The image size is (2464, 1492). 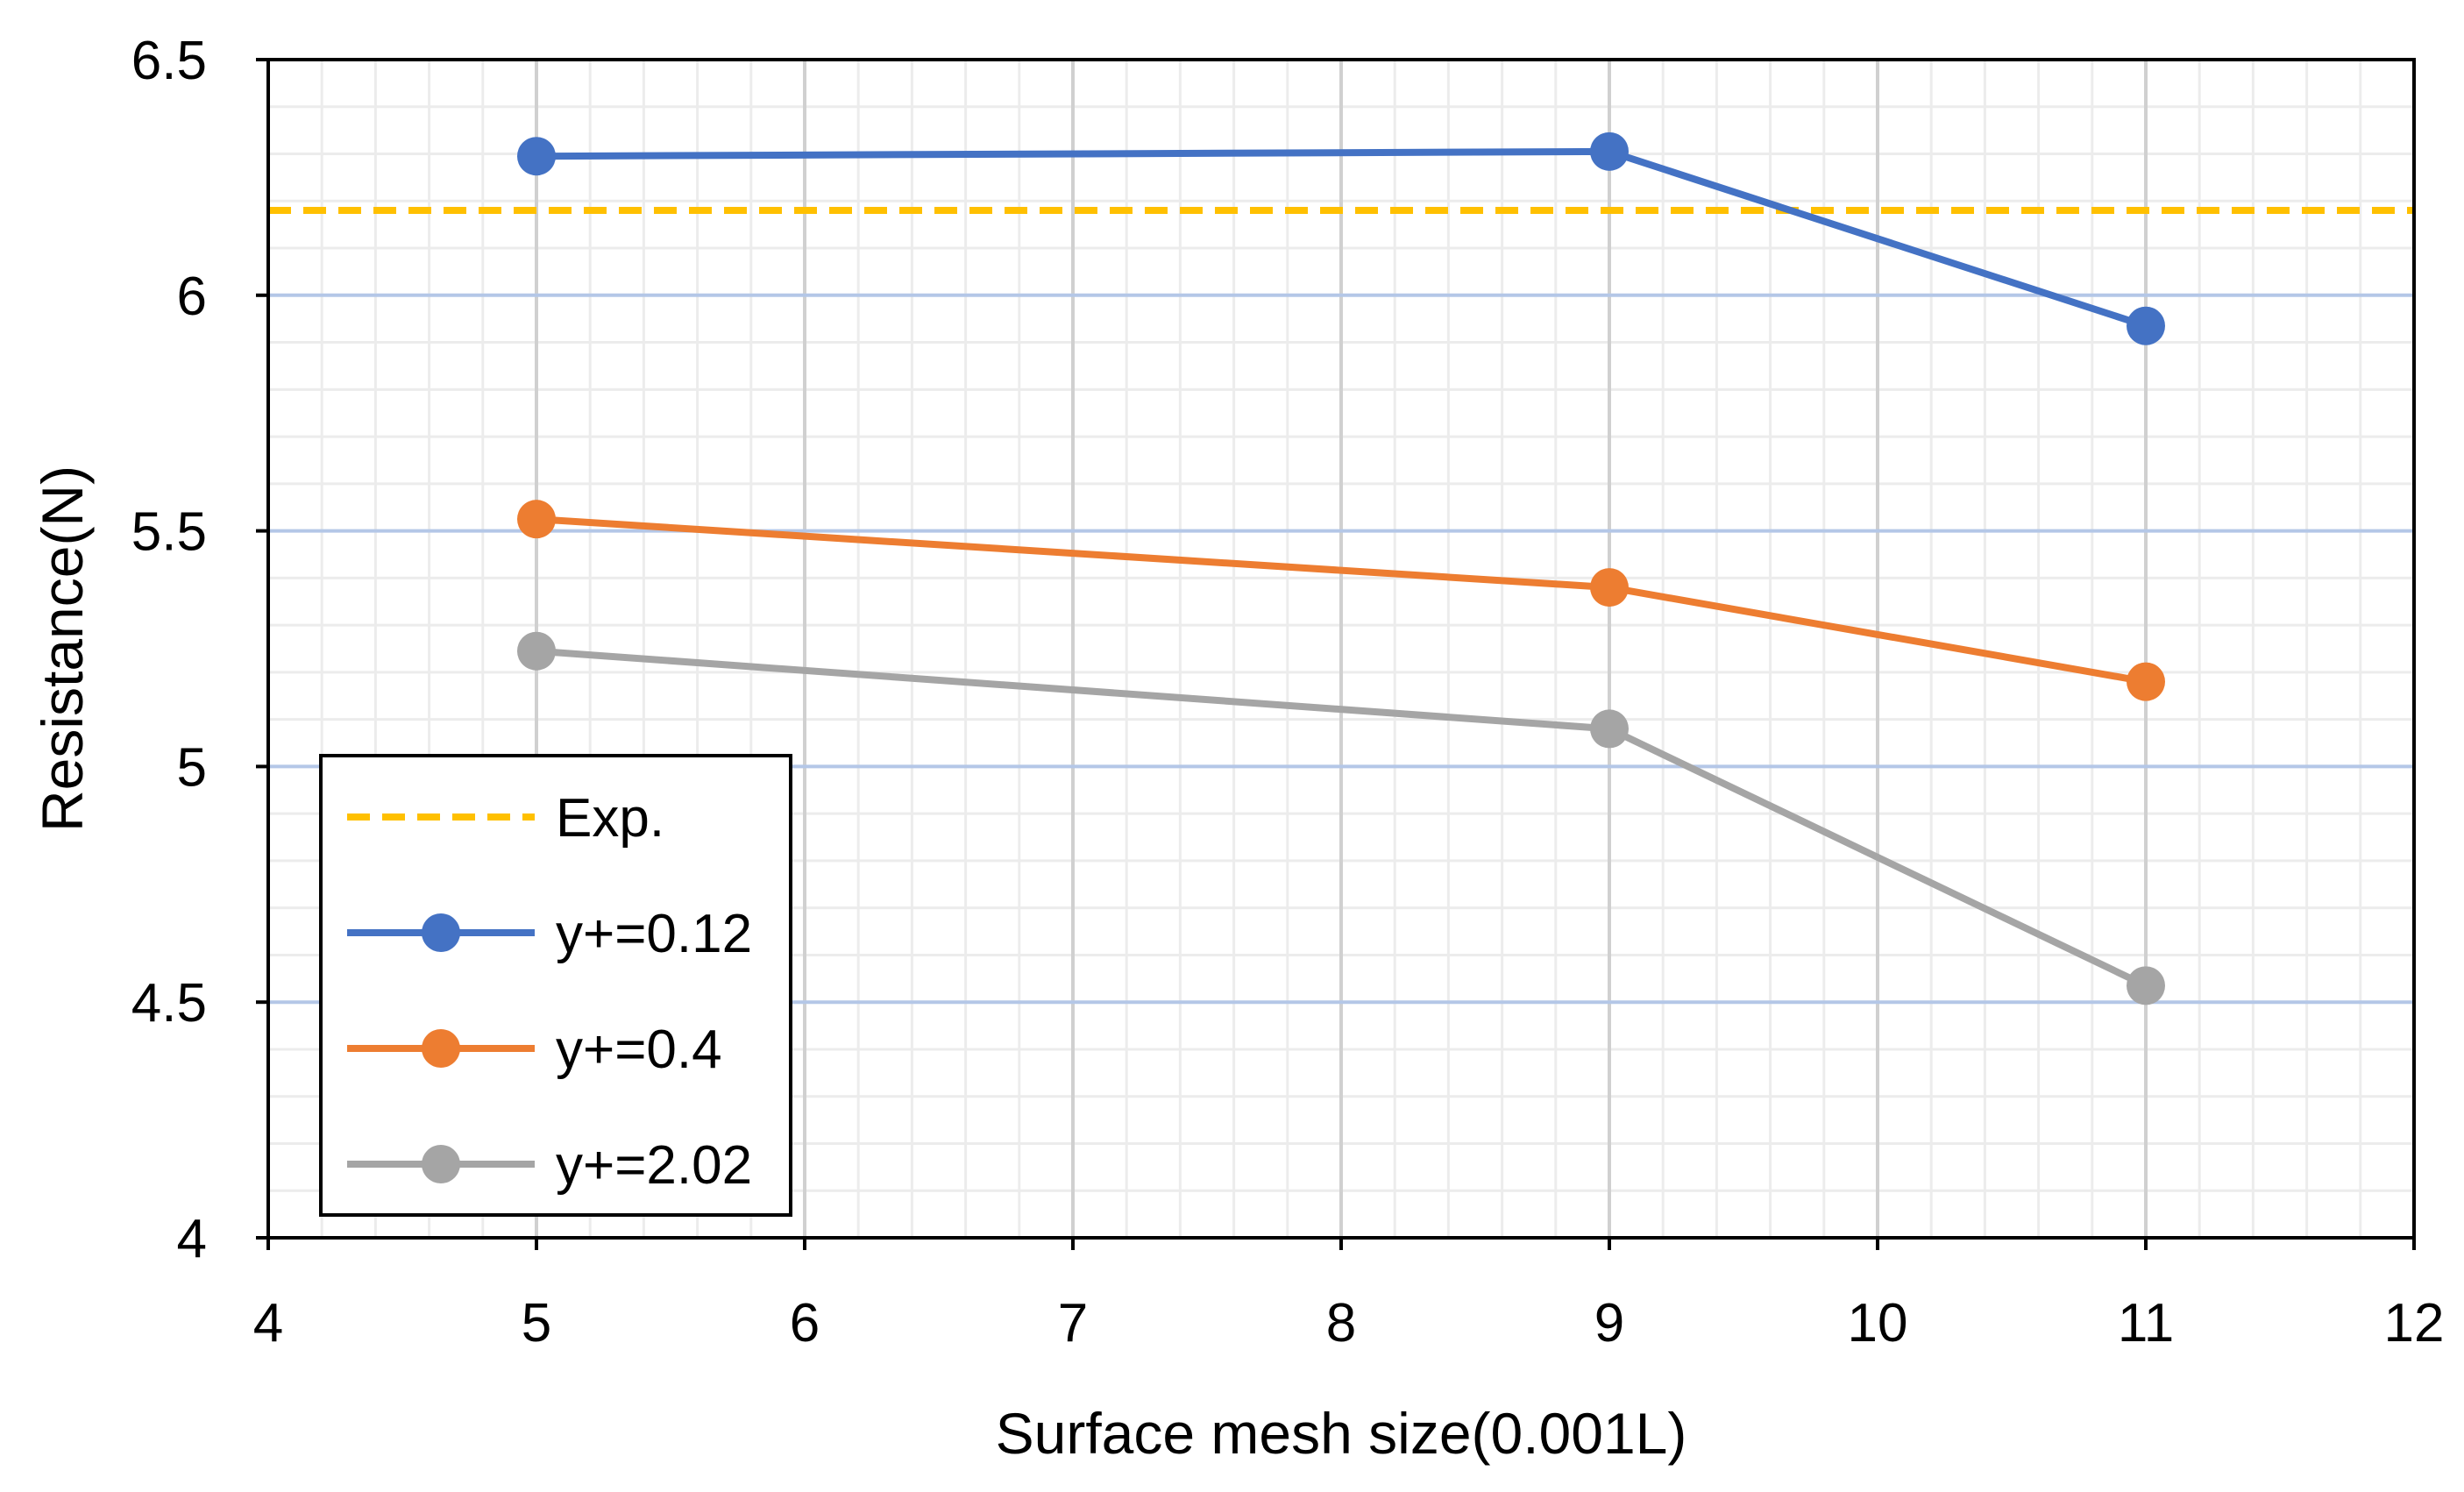 I want to click on y-axis-ticks: 4 4.5 5 5.5 6 6.5, so click(x=199, y=650).